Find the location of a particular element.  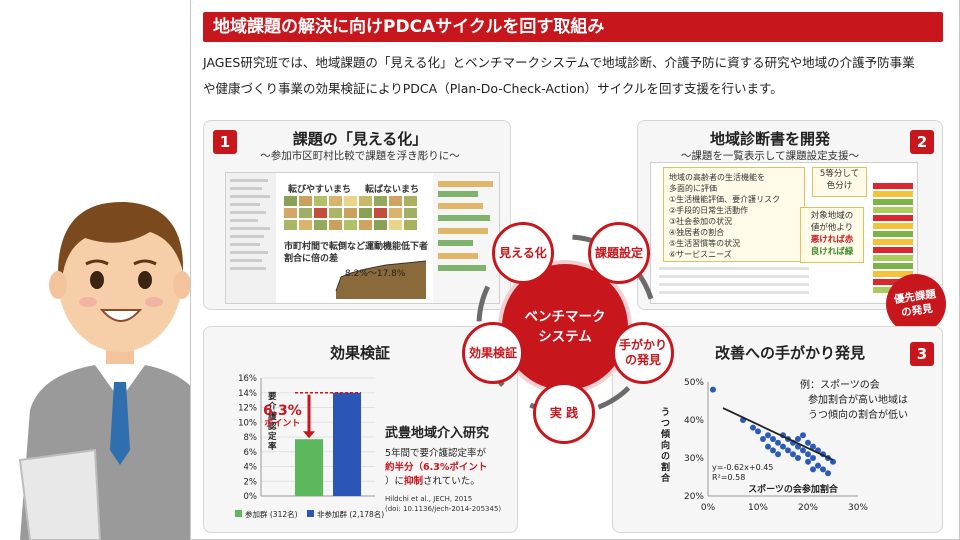

scatter-ytick-label: 30% is located at coordinates (694, 459).